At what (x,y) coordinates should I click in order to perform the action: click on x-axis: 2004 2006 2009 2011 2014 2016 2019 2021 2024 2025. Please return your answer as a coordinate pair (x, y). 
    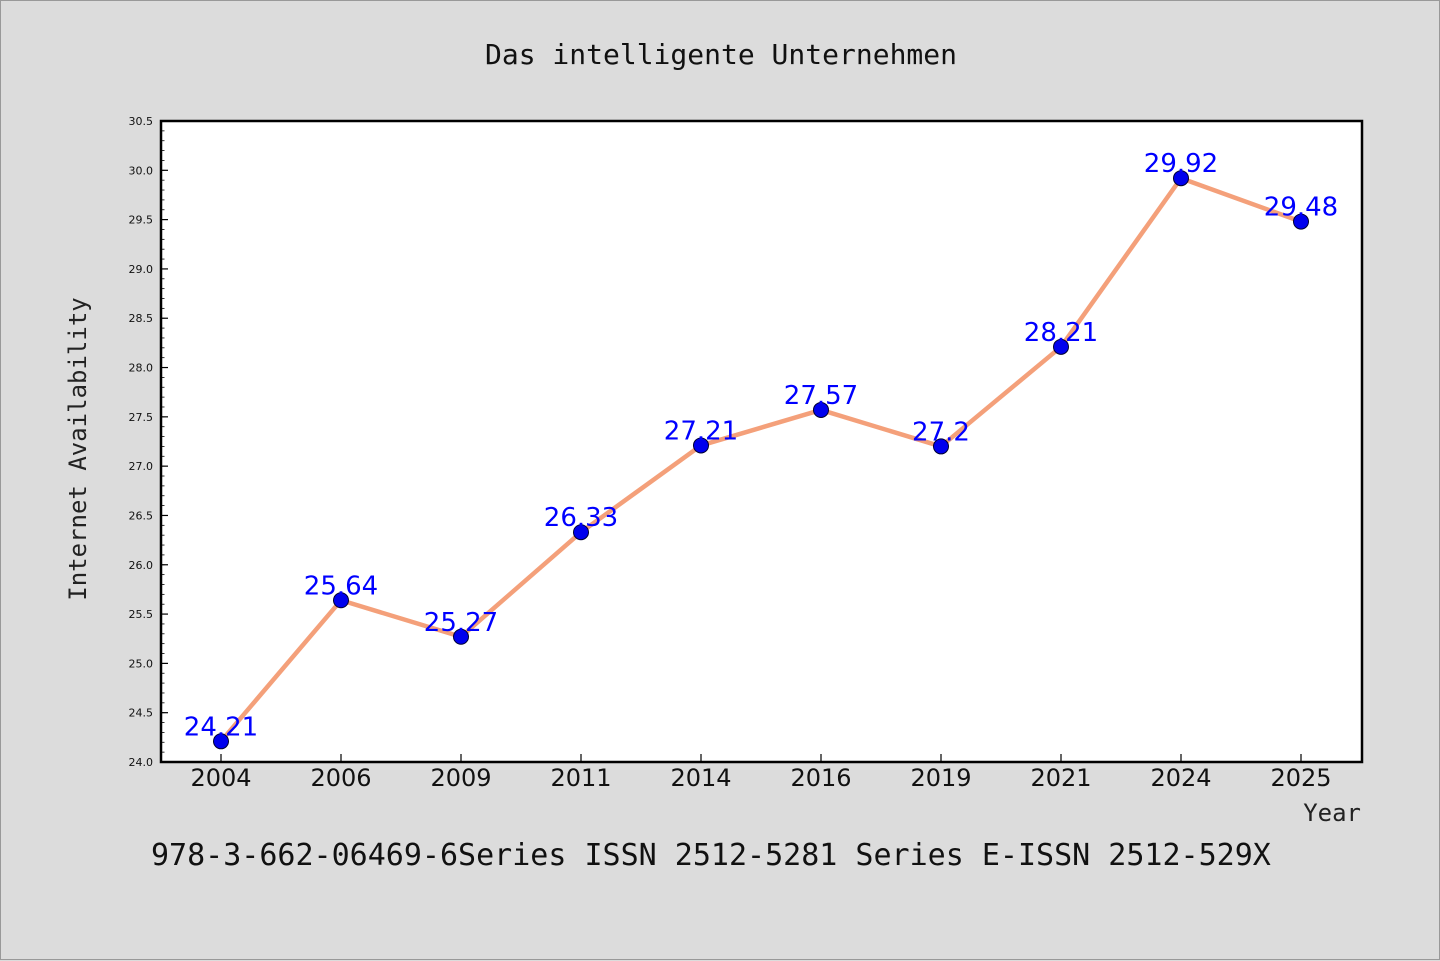
    Looking at the image, I should click on (761, 773).